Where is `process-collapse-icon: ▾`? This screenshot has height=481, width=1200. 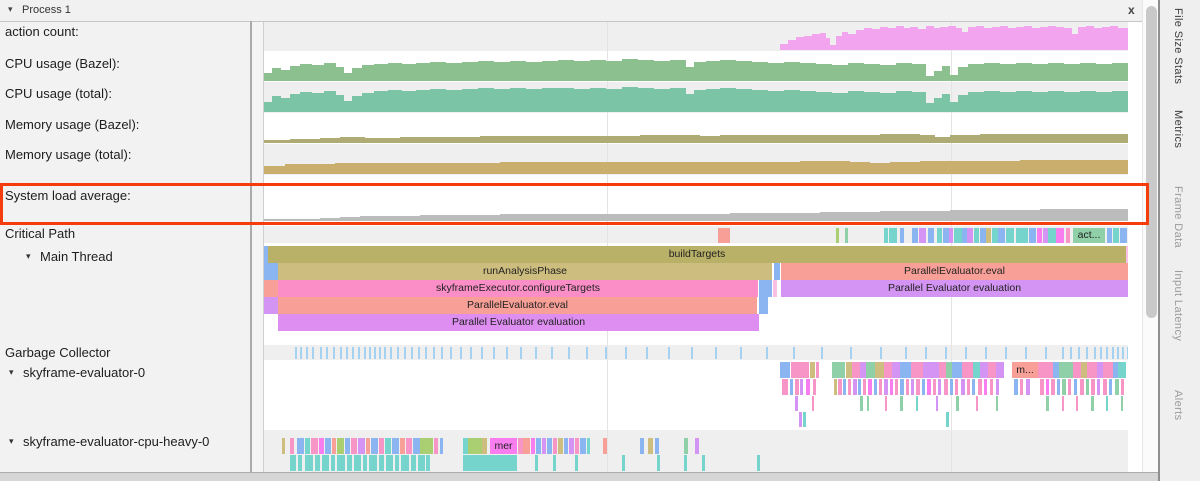 process-collapse-icon: ▾ is located at coordinates (10, 9).